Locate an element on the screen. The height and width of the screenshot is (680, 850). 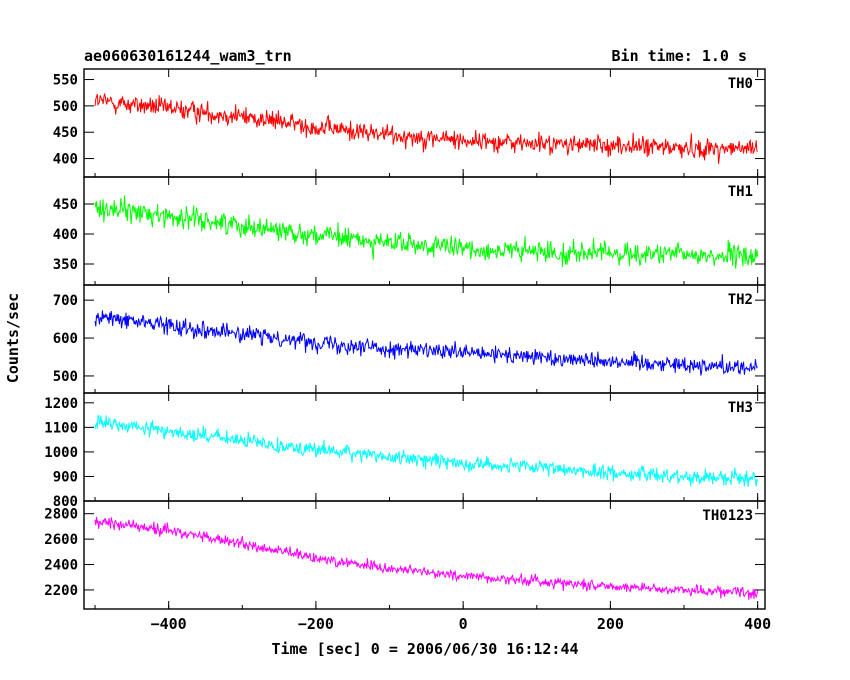
panel-label: TH1 is located at coordinates (740, 192).